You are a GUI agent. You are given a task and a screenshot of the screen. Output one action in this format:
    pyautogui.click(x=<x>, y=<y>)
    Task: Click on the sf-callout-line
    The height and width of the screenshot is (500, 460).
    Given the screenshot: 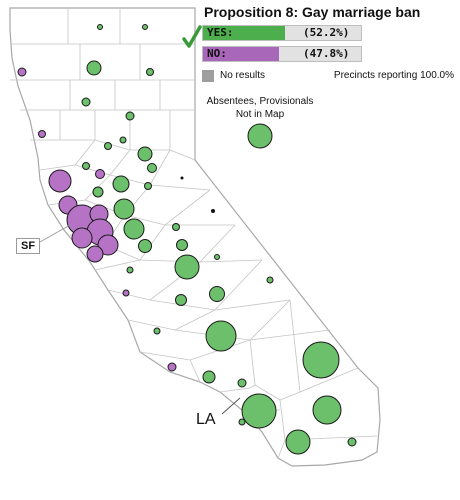 What is the action you would take?
    pyautogui.click(x=55, y=233)
    